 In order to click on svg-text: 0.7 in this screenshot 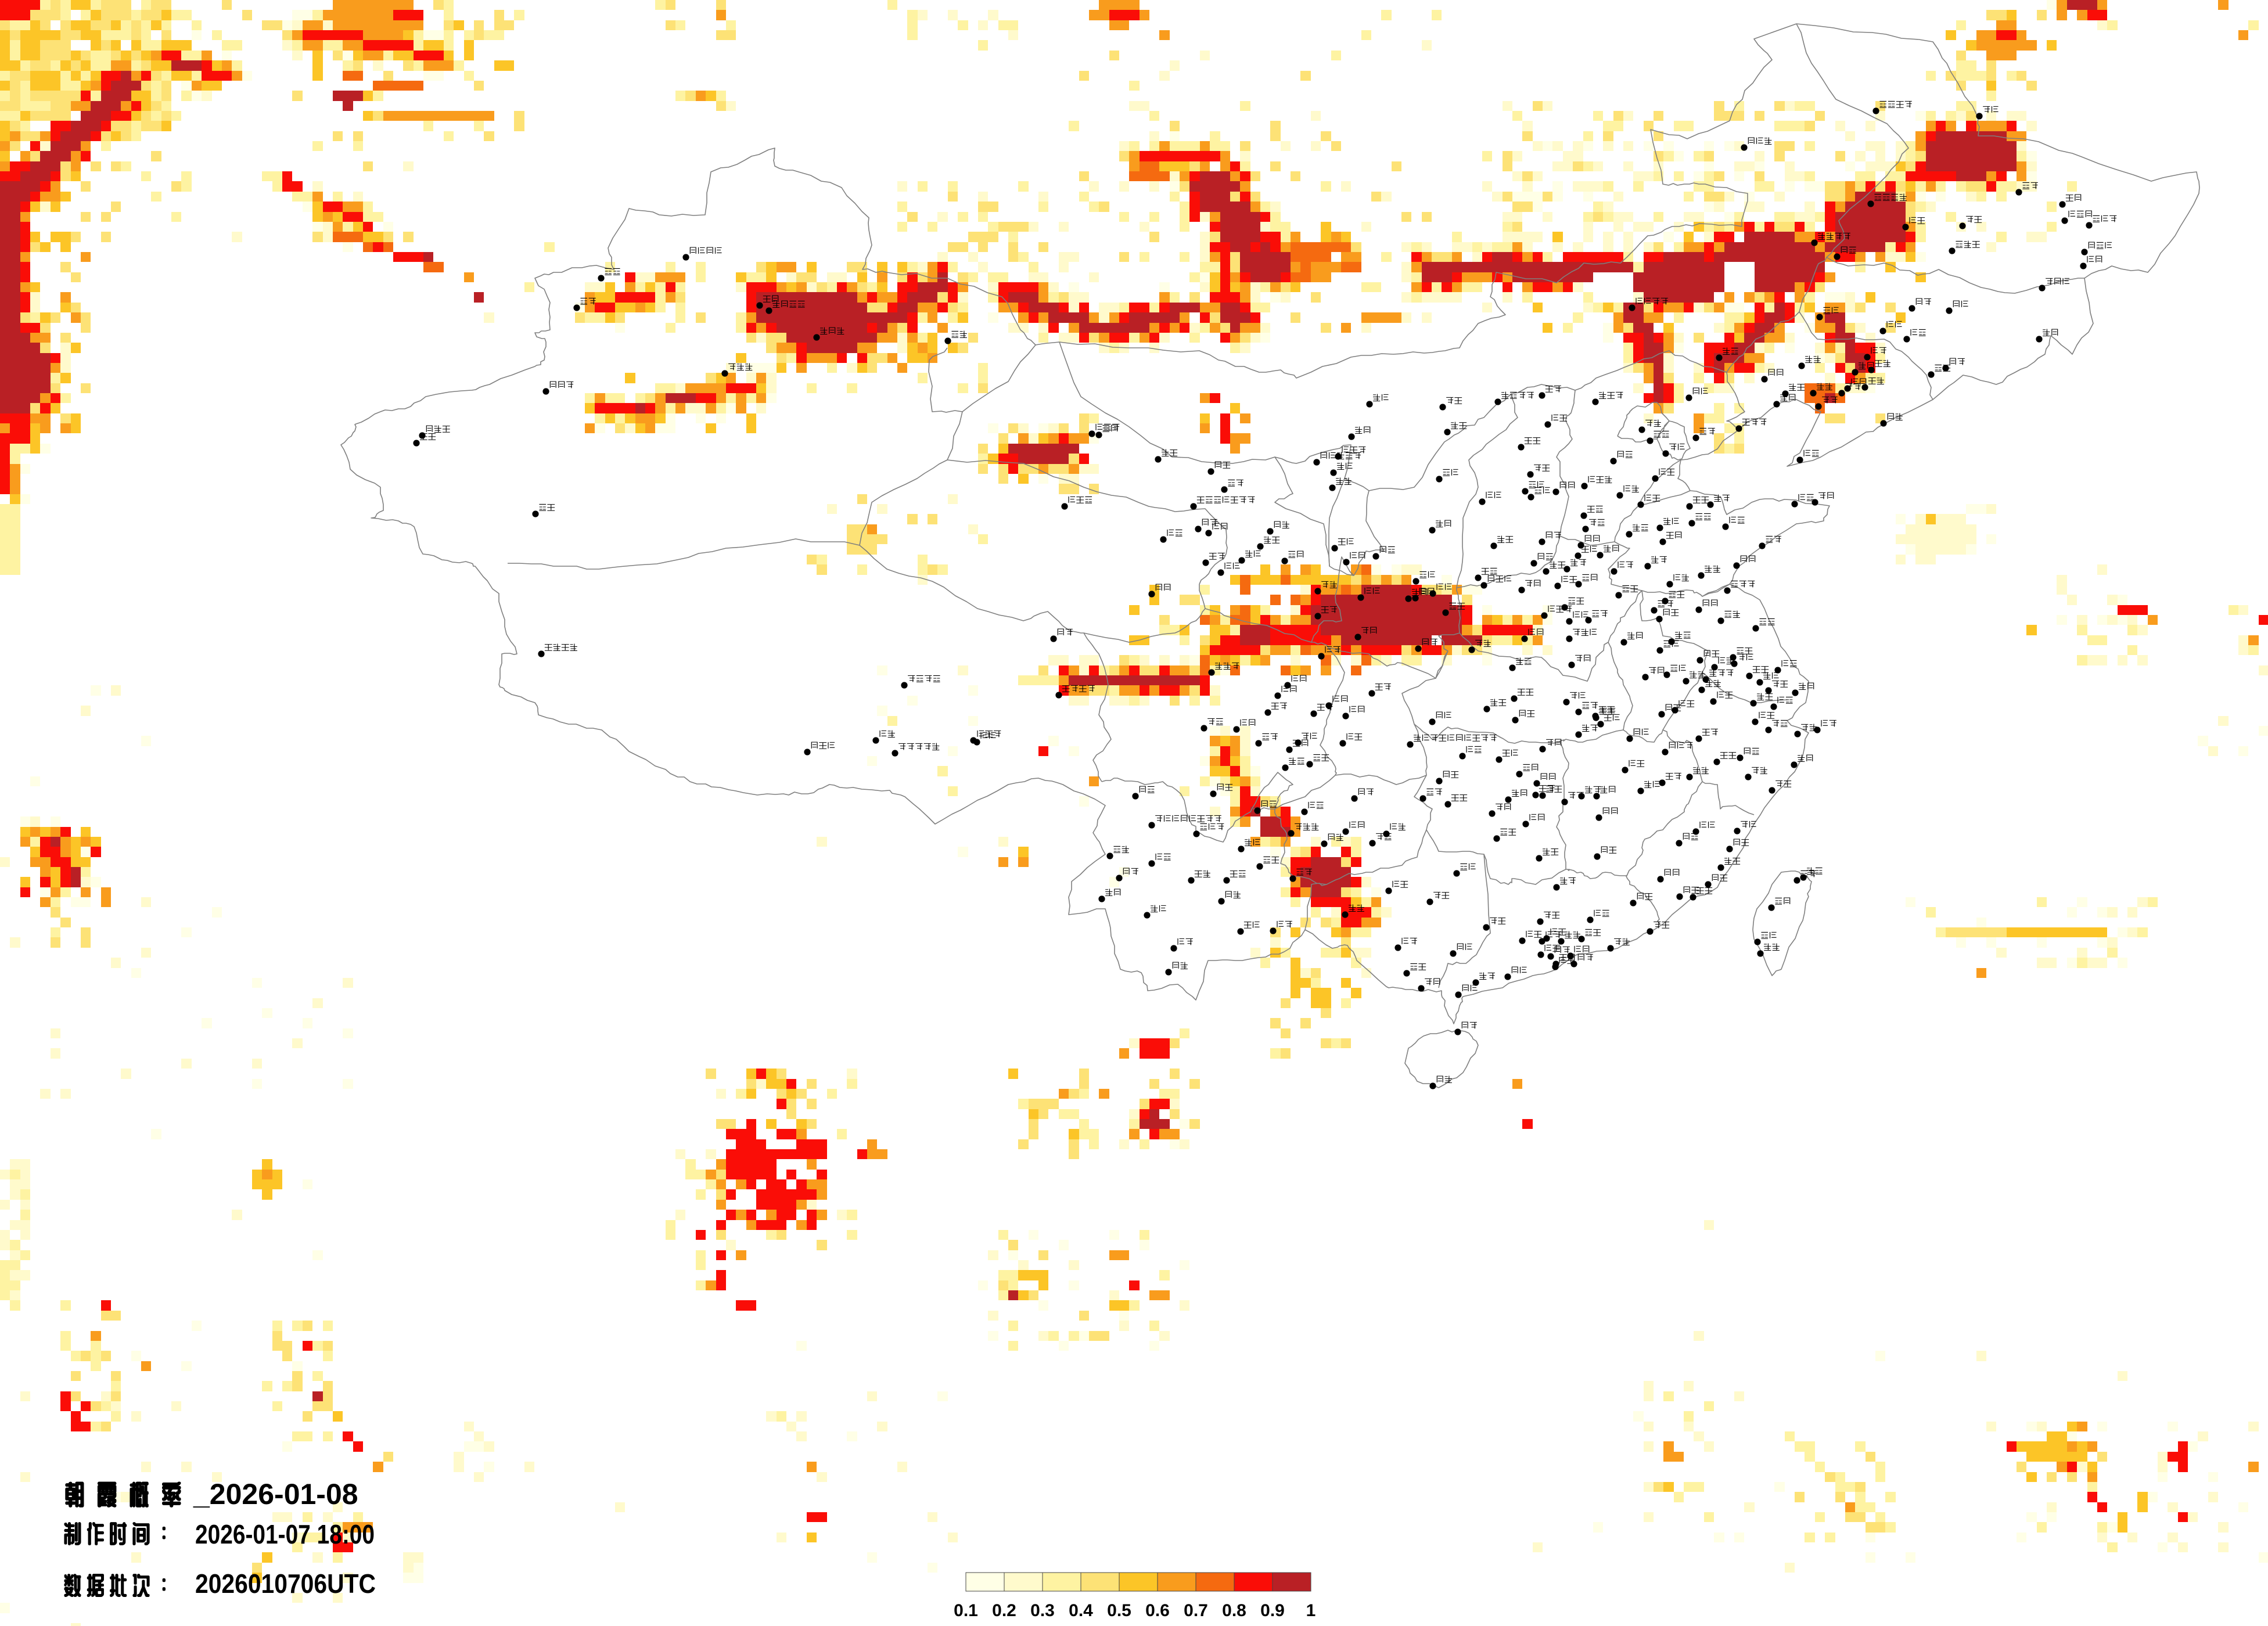, I will do `click(1196, 1610)`.